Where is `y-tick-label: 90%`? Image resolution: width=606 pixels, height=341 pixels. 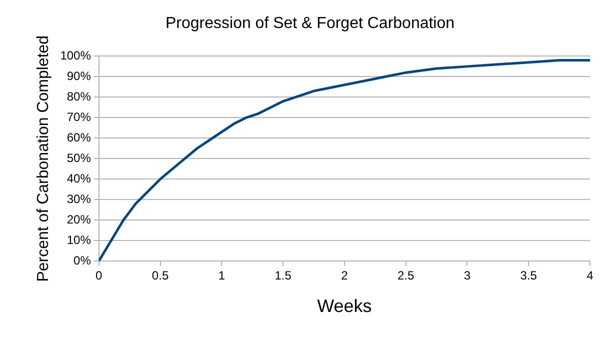 y-tick-label: 90% is located at coordinates (79, 75).